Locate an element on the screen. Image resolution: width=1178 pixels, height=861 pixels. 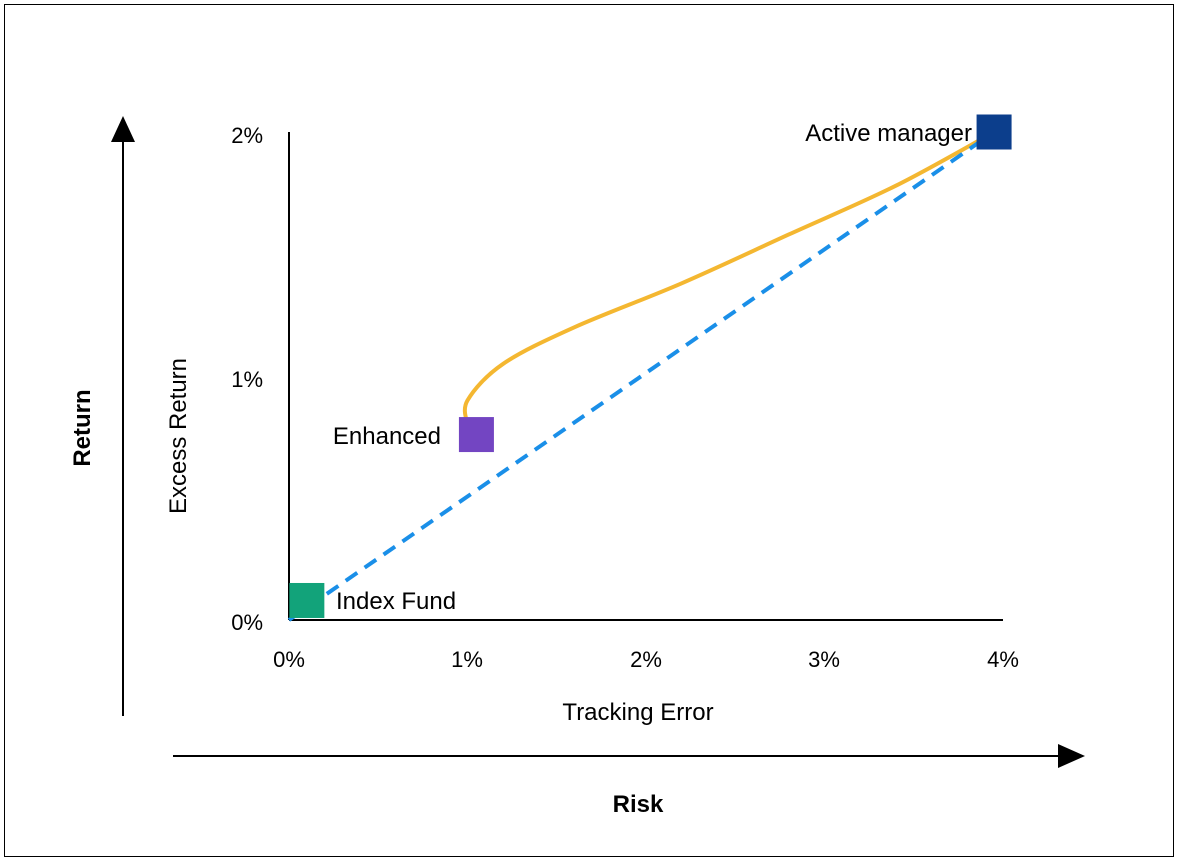
y-axis-title: Excess Return is located at coordinates (178, 436).